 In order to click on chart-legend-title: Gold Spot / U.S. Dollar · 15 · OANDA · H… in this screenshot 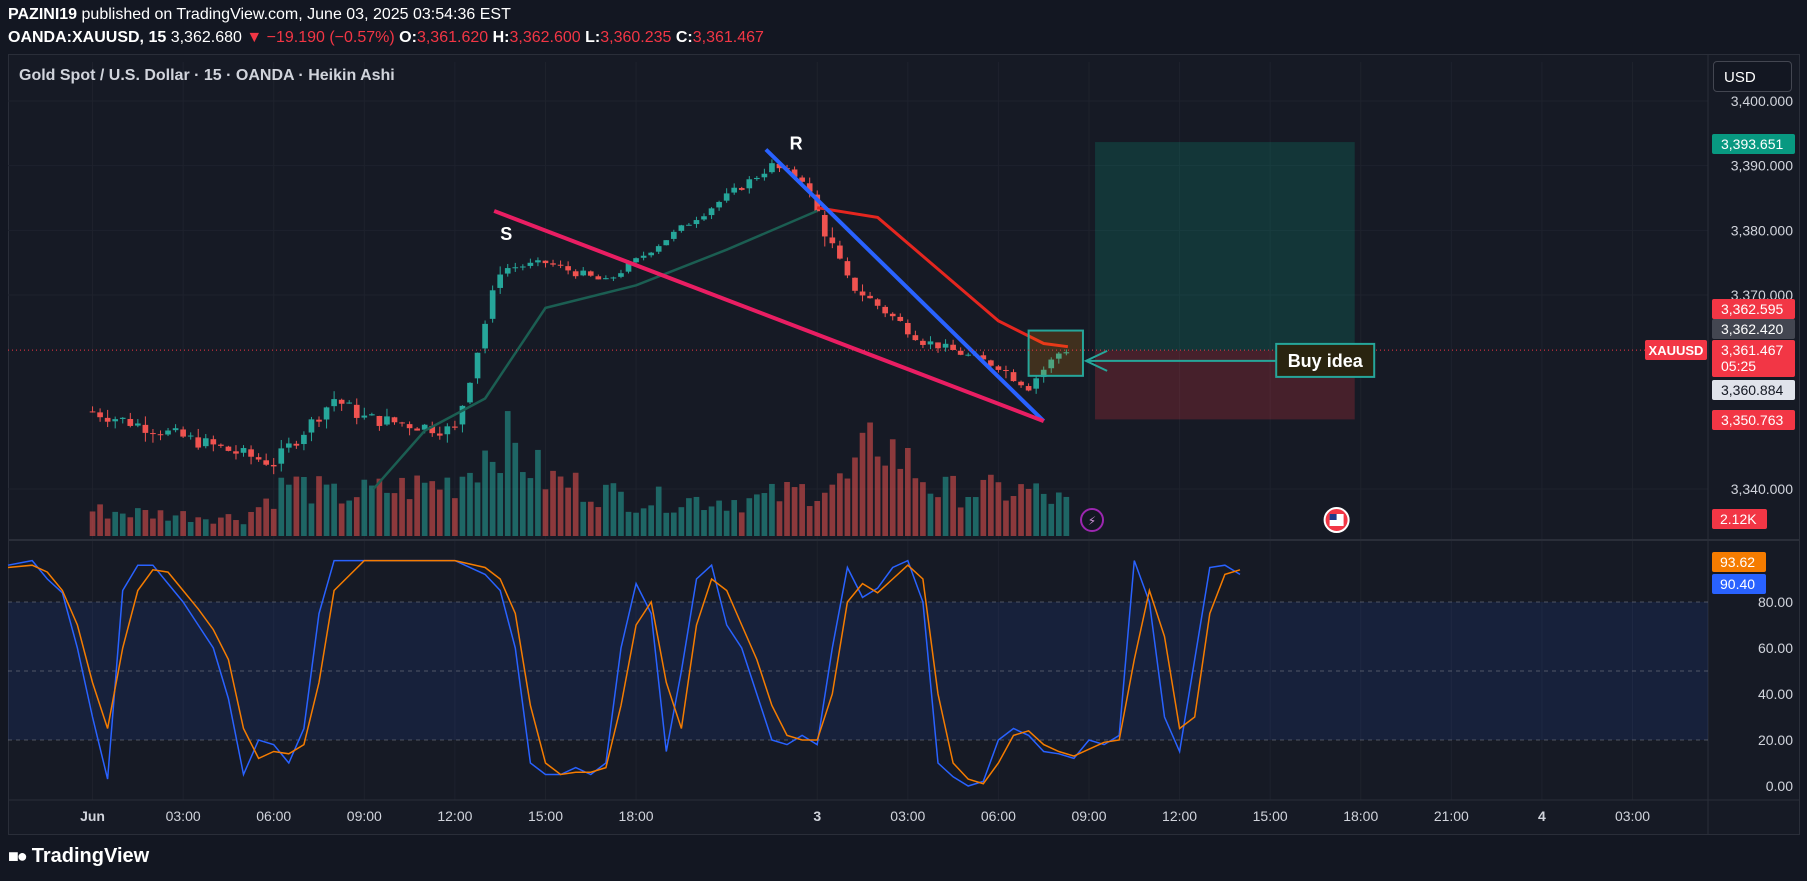, I will do `click(207, 75)`.